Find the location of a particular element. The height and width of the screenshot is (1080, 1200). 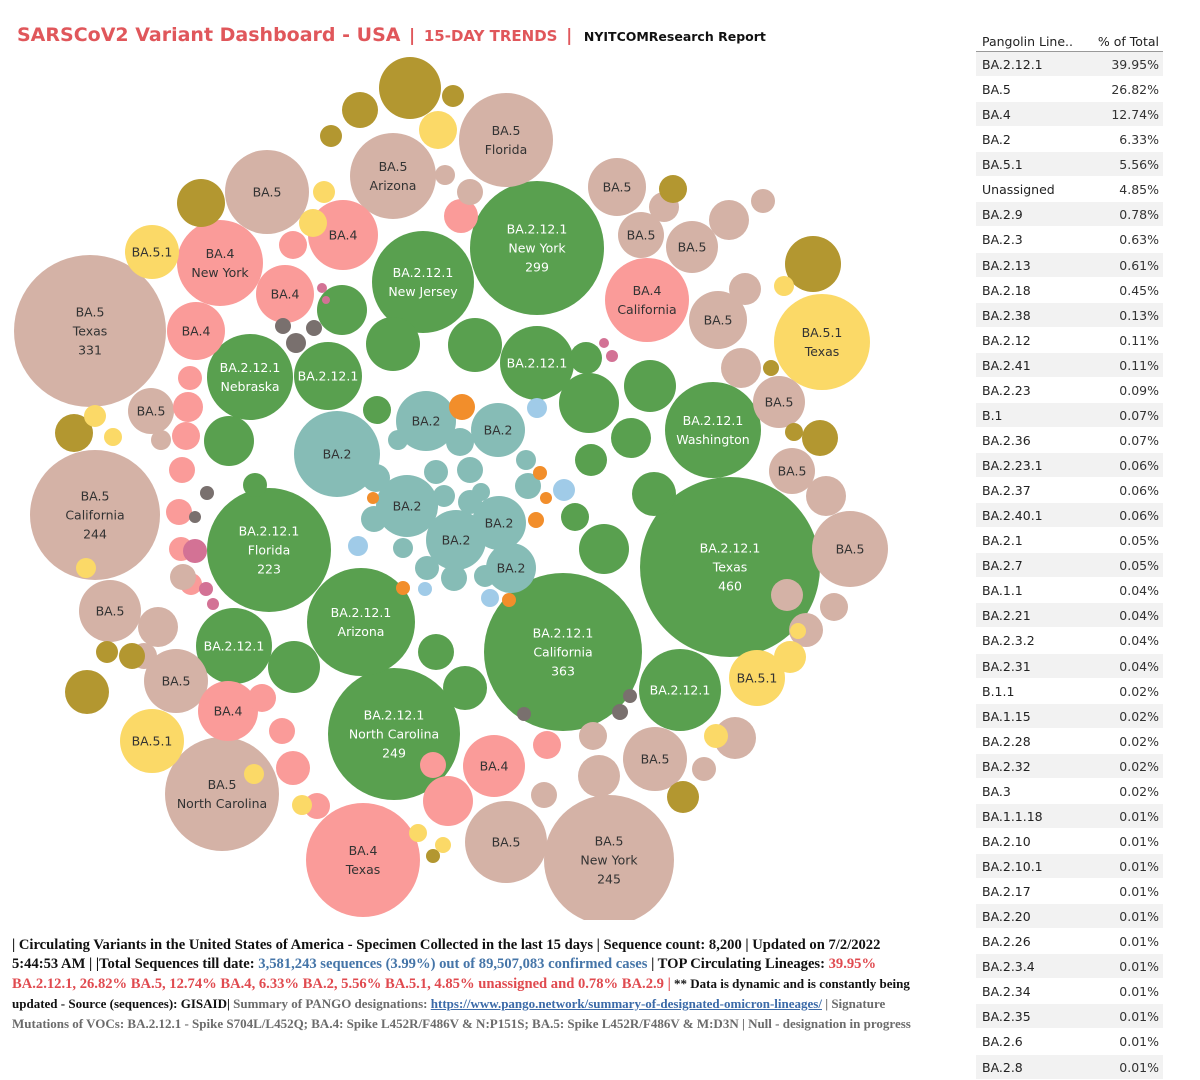

lineage-row: BA.2.18 0.45% is located at coordinates (1069, 290).